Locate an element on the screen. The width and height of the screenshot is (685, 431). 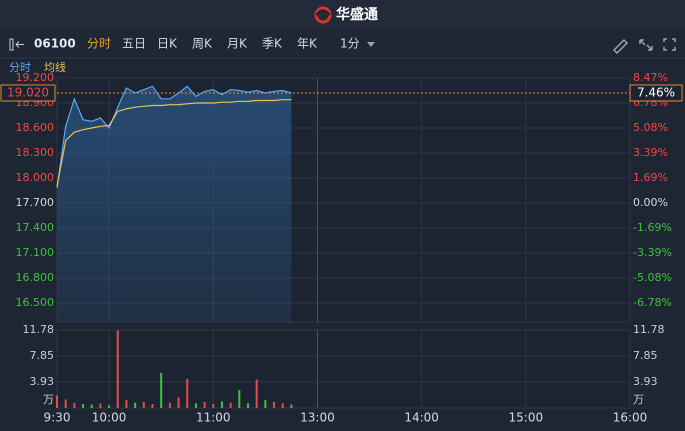
tab: 周K is located at coordinates (202, 44).